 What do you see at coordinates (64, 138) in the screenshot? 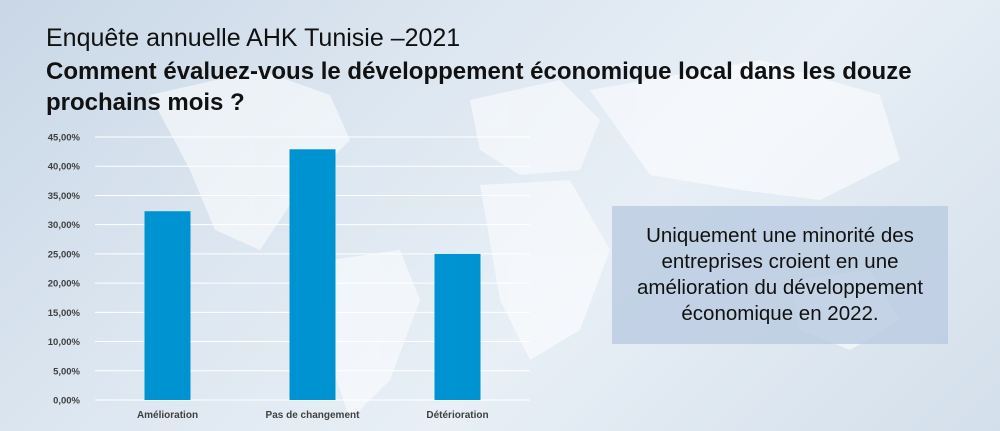
I see `y-tick-label: 45,00%` at bounding box center [64, 138].